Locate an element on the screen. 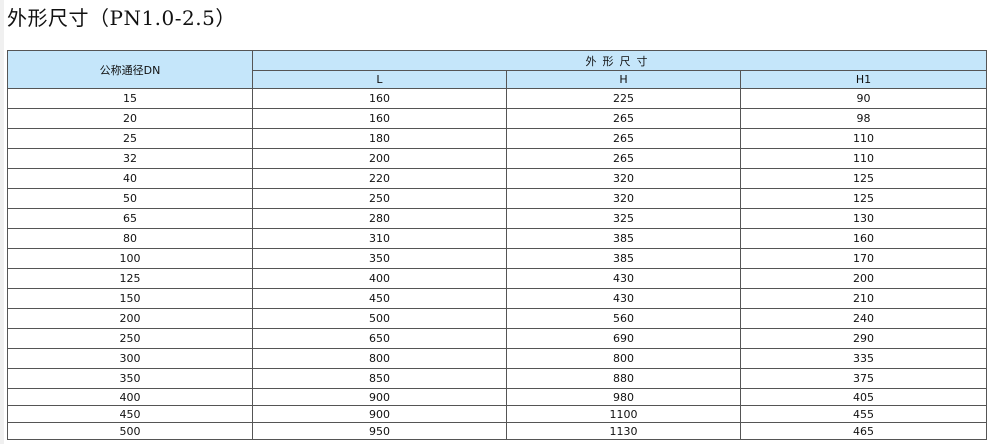  table-row: 300 800 800 335 is located at coordinates (497, 358).